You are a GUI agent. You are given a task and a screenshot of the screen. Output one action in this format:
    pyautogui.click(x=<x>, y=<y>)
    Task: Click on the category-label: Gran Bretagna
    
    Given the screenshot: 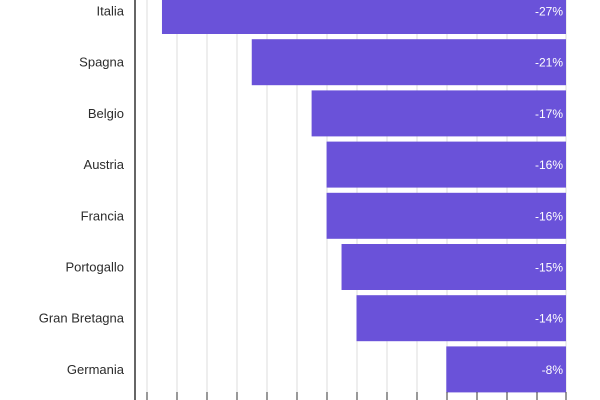 What is the action you would take?
    pyautogui.click(x=82, y=318)
    